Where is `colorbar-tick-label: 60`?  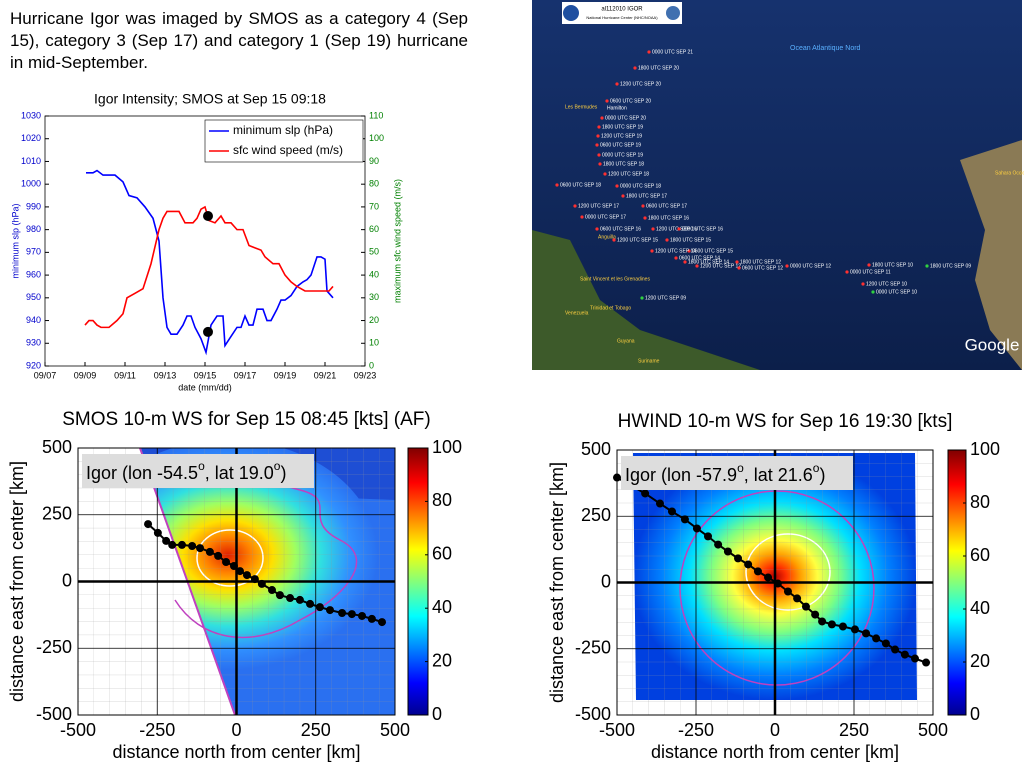
colorbar-tick-label: 60 is located at coordinates (442, 554).